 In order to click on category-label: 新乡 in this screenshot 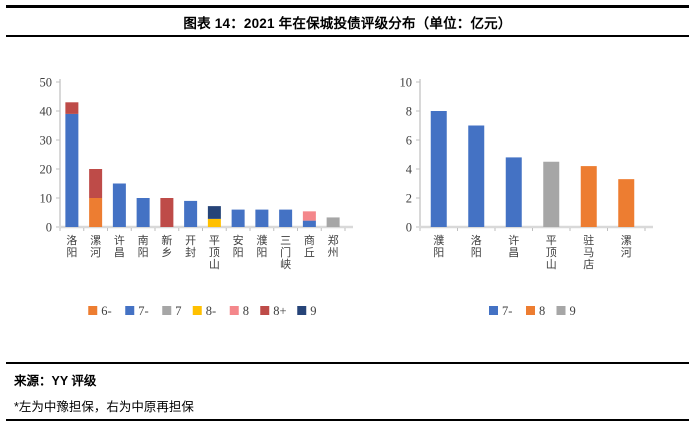, I will do `click(166, 246)`.